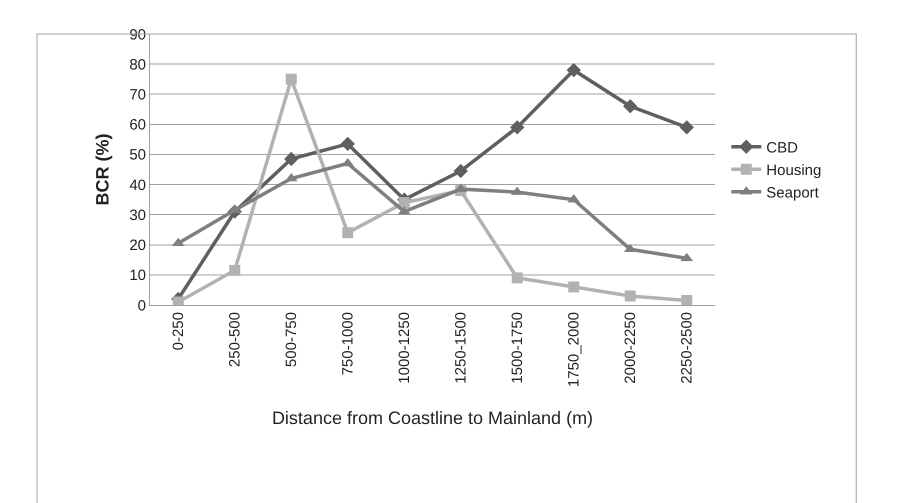 This screenshot has width=920, height=503. I want to click on x-axis-title: Distance from Coastline to Mainland (m), so click(433, 418).